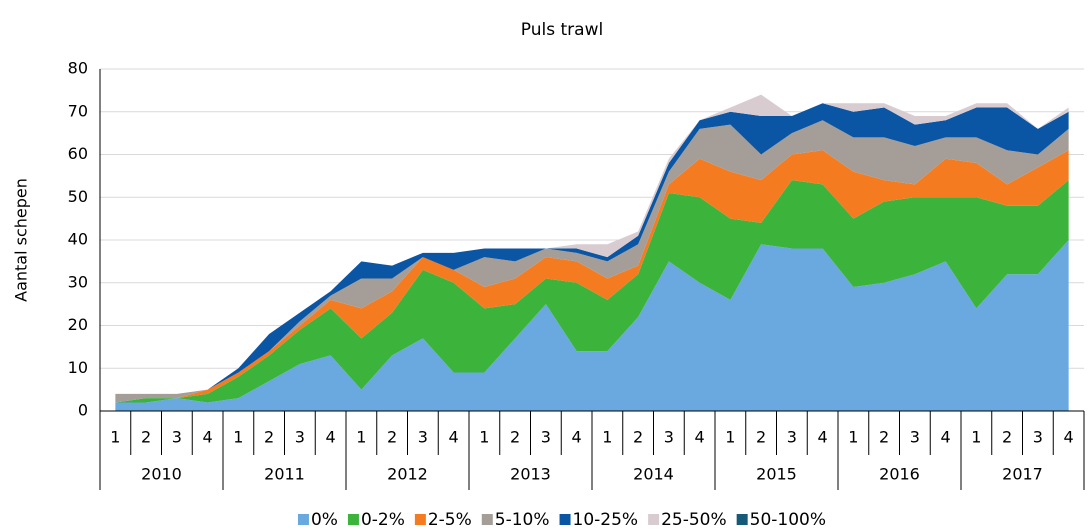 The width and height of the screenshot is (1091, 531). What do you see at coordinates (78, 196) in the screenshot?
I see `y-tick-label: 50` at bounding box center [78, 196].